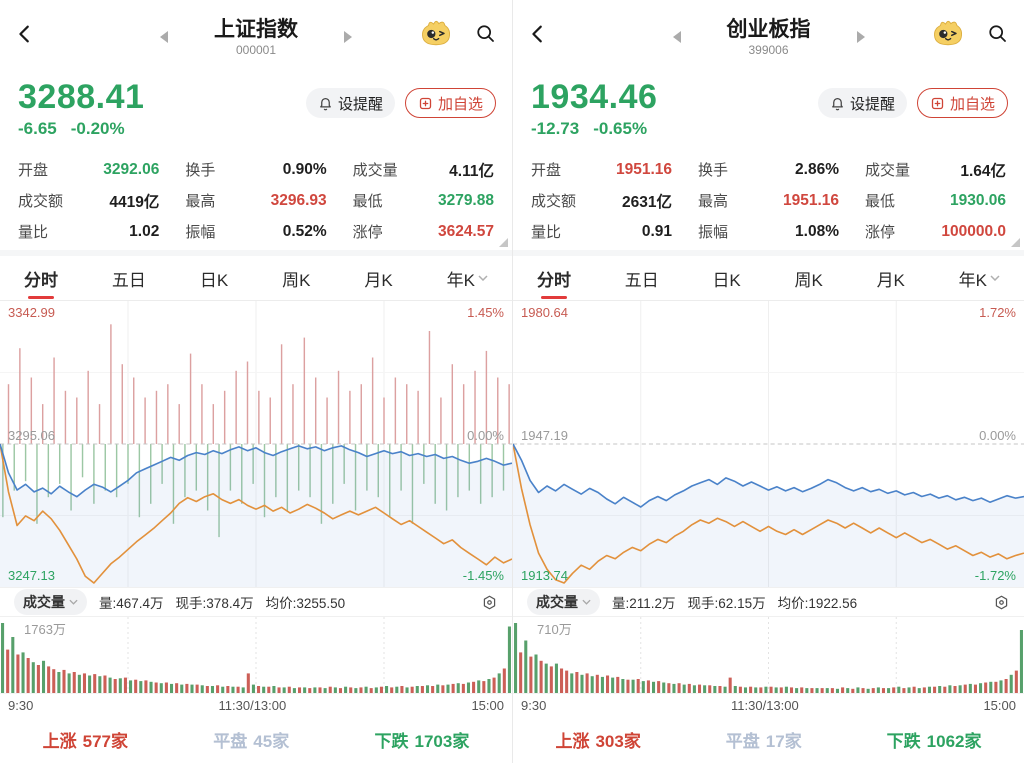 Image resolution: width=1024 pixels, height=763 pixels. What do you see at coordinates (768, 170) in the screenshot?
I see `stat-turnover-rate: 换手 2.86%` at bounding box center [768, 170].